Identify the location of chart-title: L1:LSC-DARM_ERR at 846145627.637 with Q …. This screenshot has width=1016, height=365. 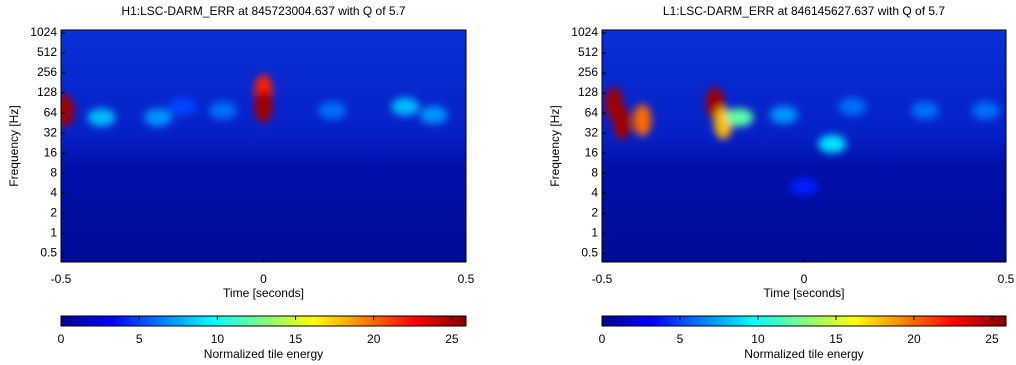
(804, 11).